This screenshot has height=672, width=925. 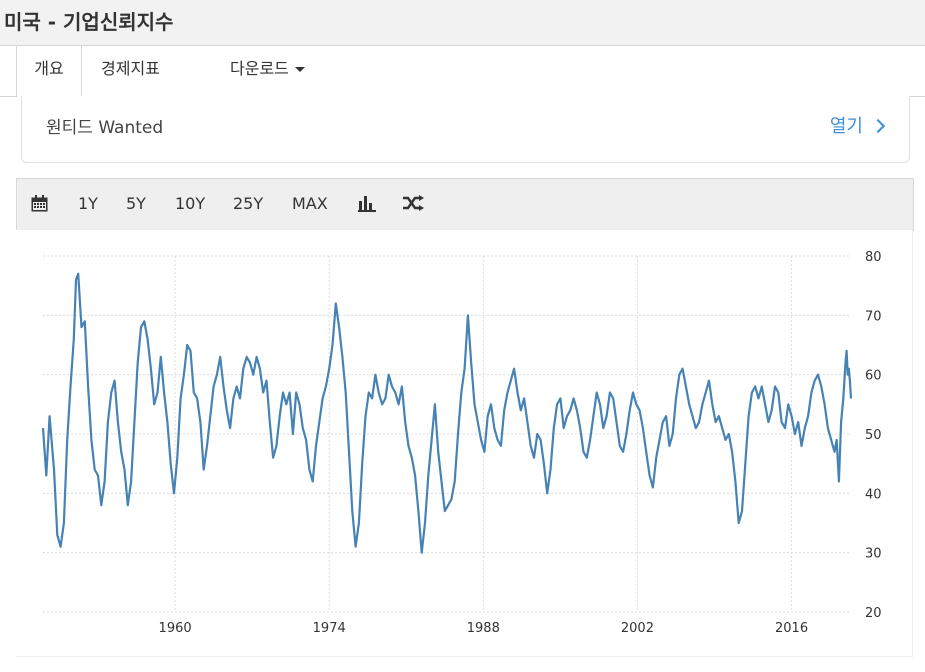 I want to click on y-tick-label: 70, so click(x=873, y=316).